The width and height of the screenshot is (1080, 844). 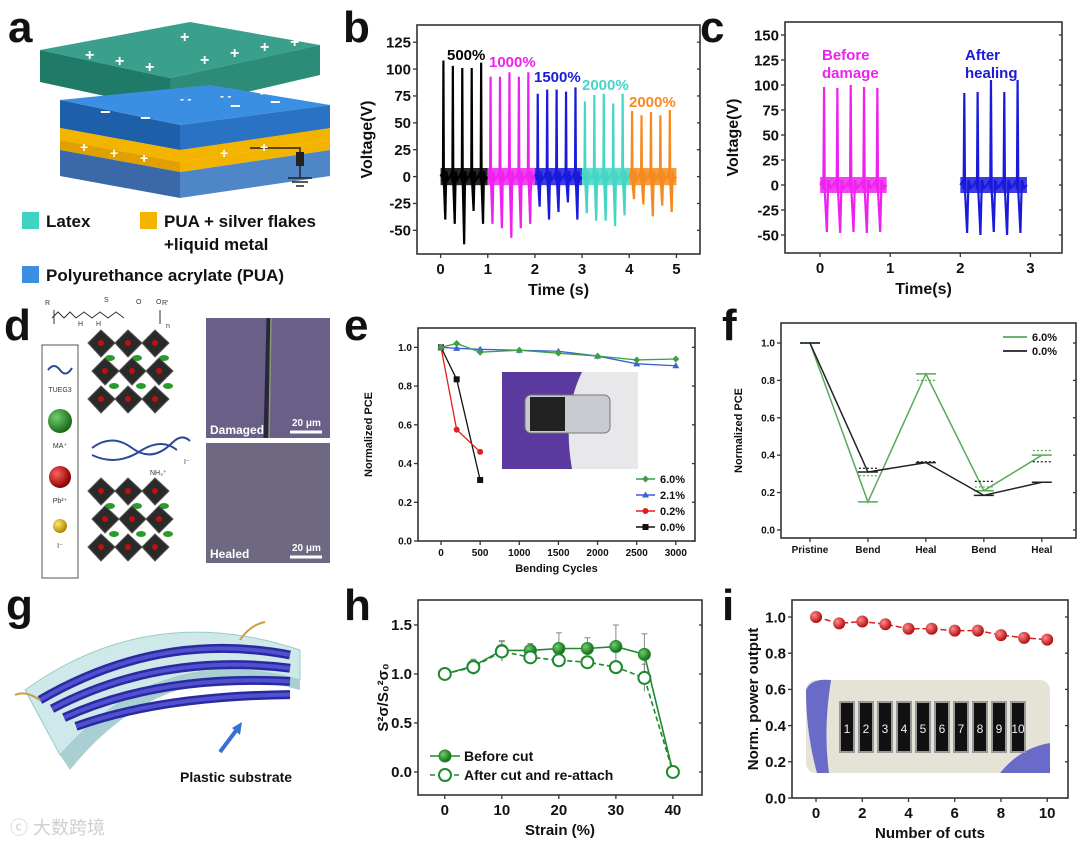 What do you see at coordinates (560, 830) in the screenshot?
I see `x-axis-label: Strain (%)` at bounding box center [560, 830].